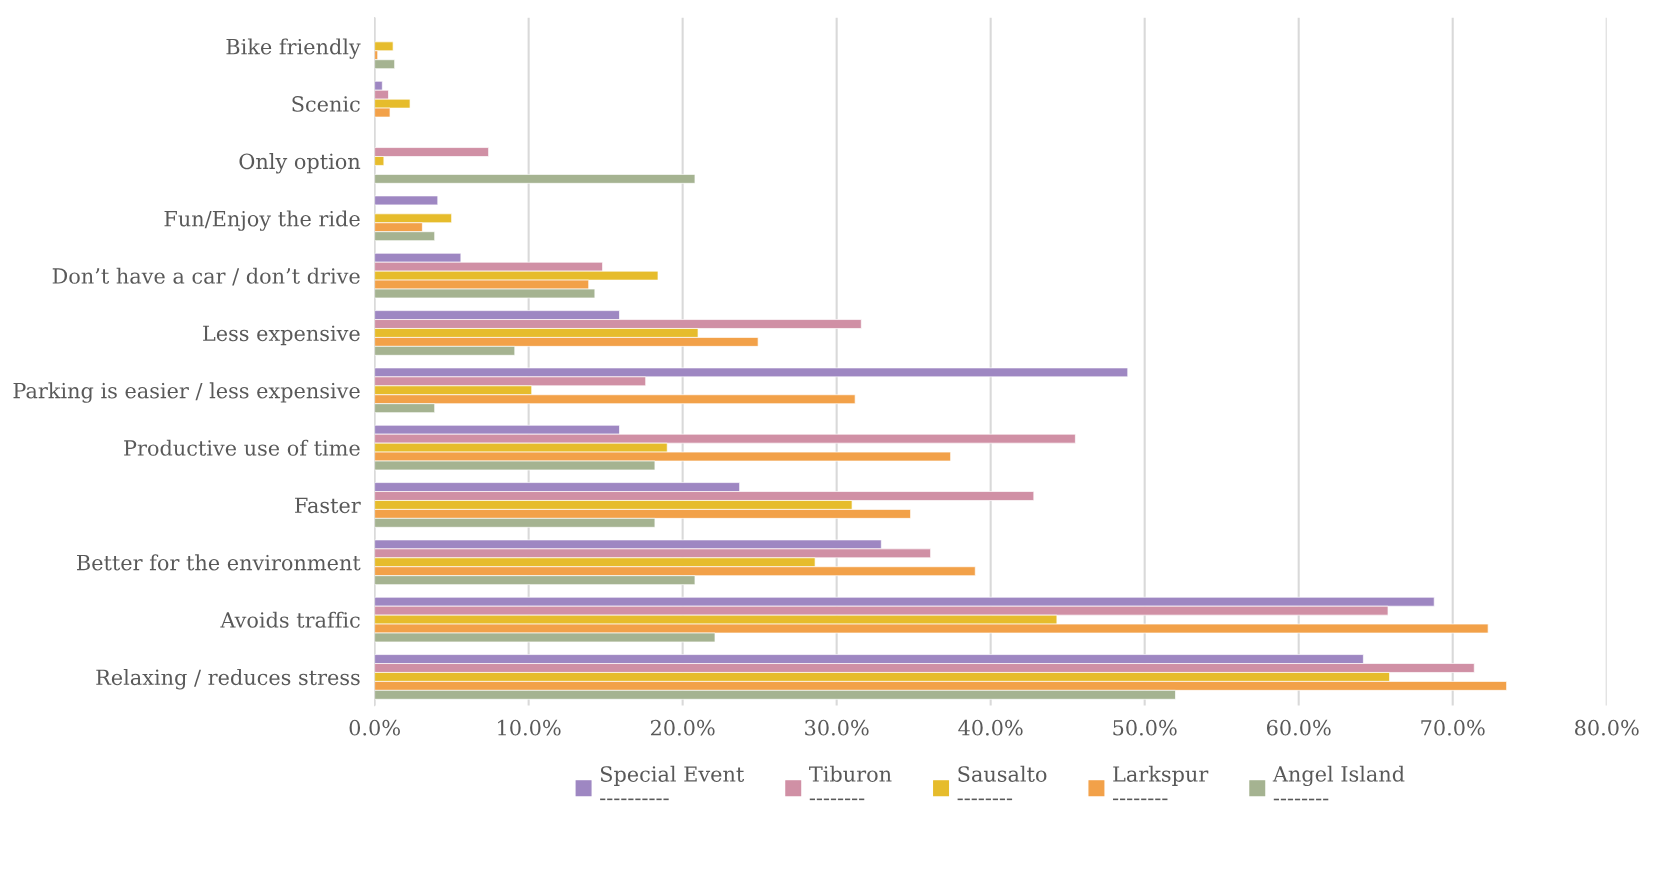  What do you see at coordinates (837, 727) in the screenshot?
I see `x-tick-label: 30.0%` at bounding box center [837, 727].